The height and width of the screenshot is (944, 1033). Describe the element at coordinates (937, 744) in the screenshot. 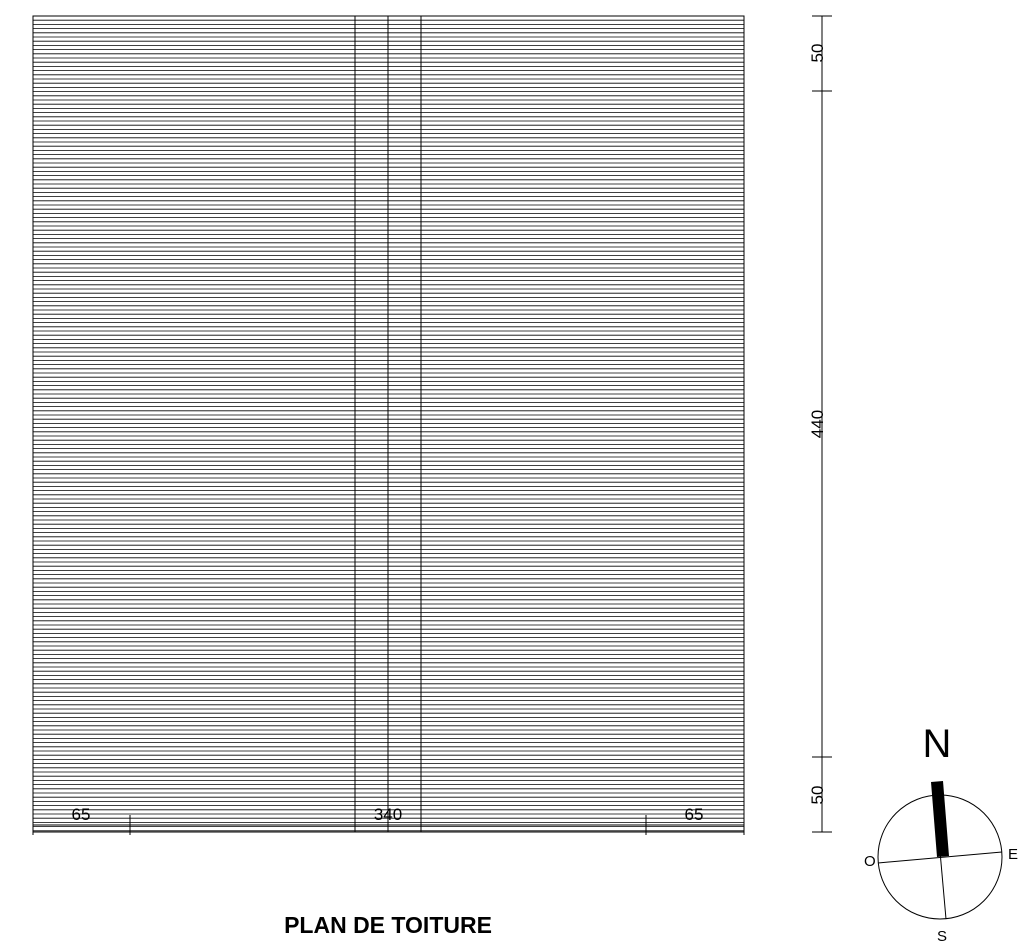

I see `compass-north-label: N` at that location.